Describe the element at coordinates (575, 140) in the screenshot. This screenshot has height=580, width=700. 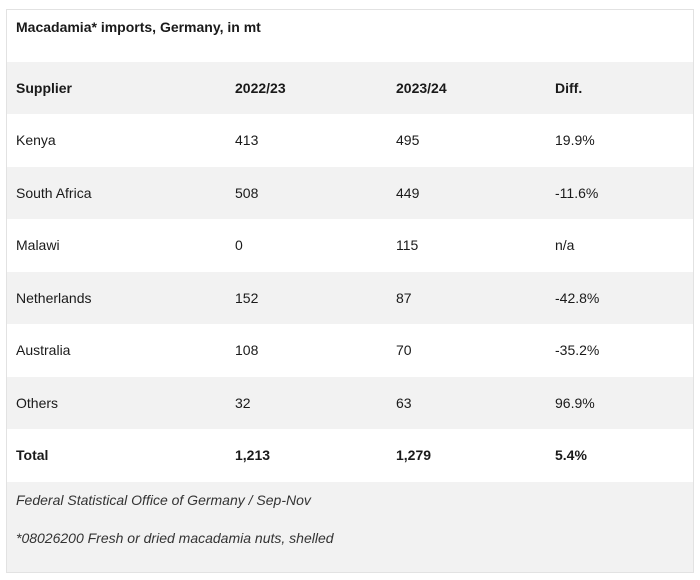
I see `cell-diff: 19.9%` at that location.